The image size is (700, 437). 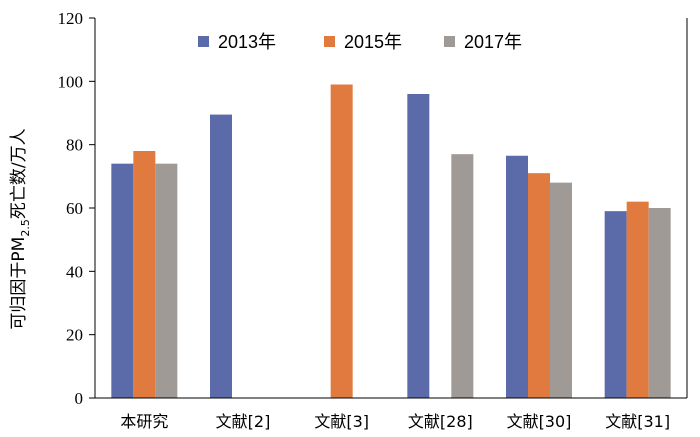 I want to click on x-category-label: 文献[31], so click(x=637, y=421).